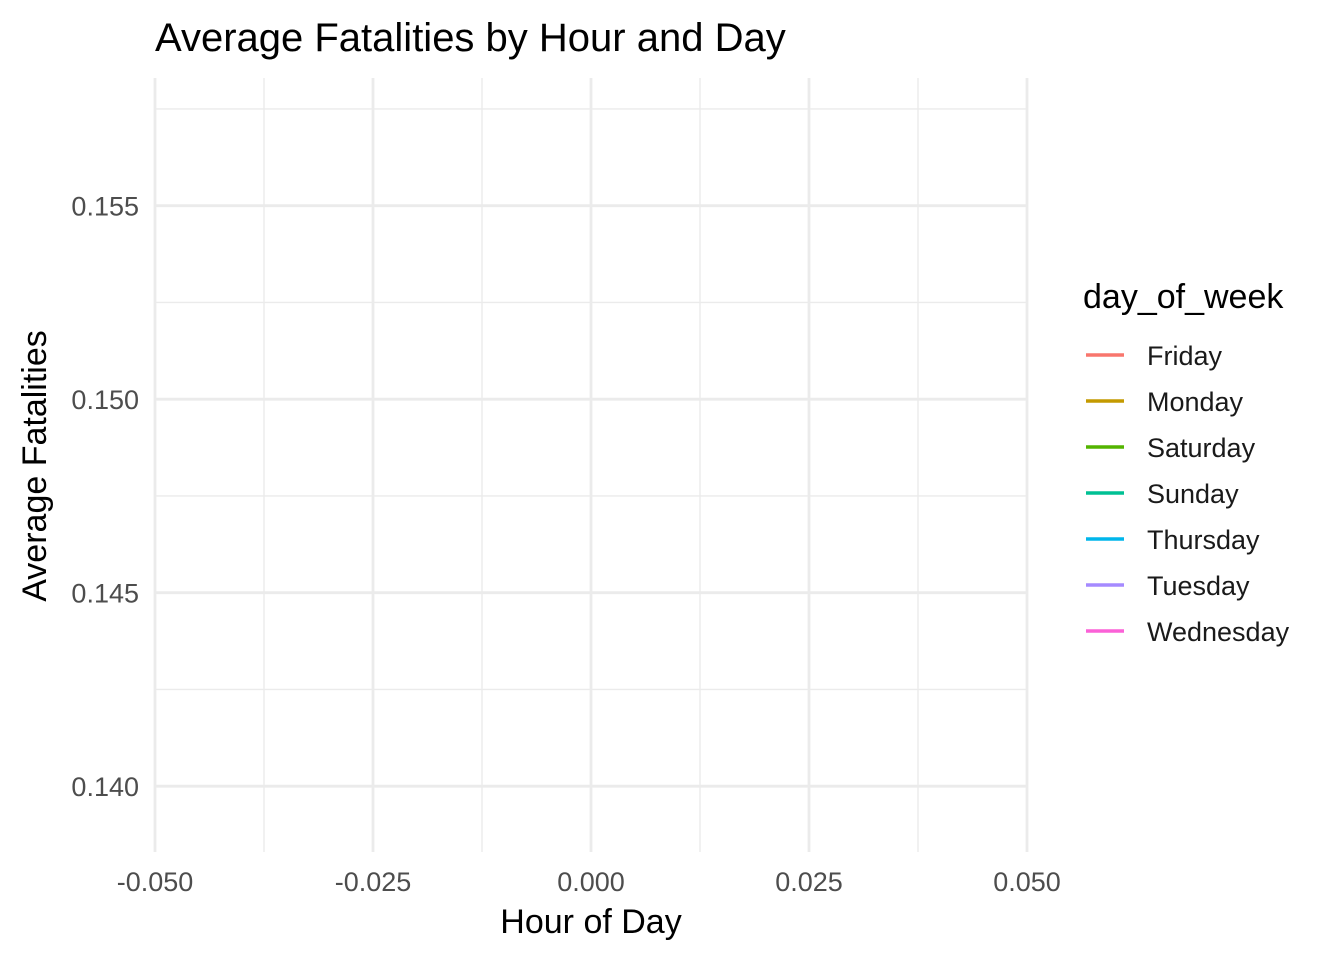  I want to click on x-tick-label: -0.050, so click(155, 882).